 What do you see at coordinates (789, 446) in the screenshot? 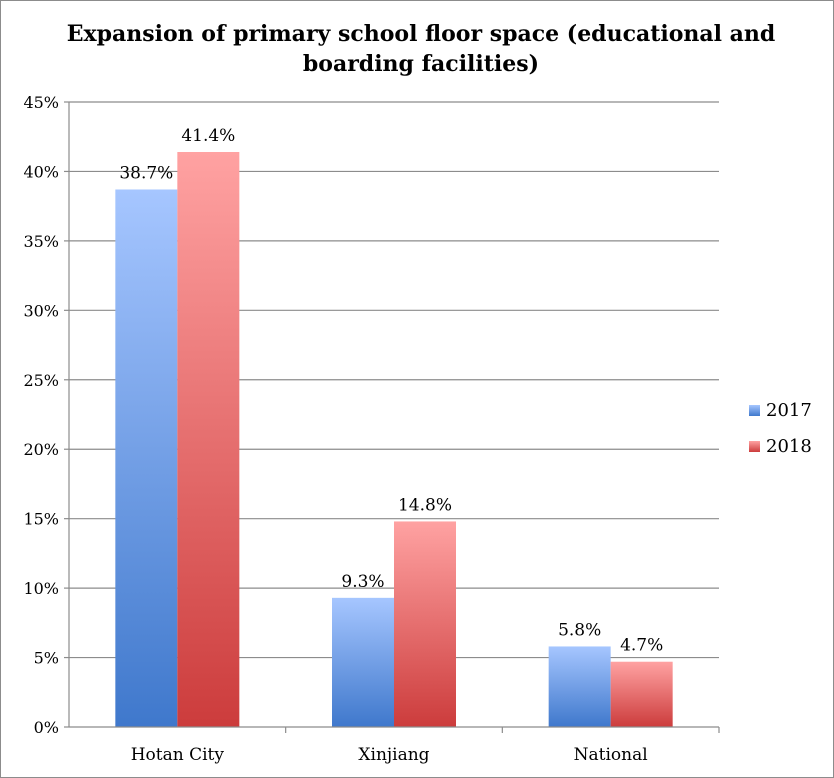
I see `legend-label-2018: 2018` at bounding box center [789, 446].